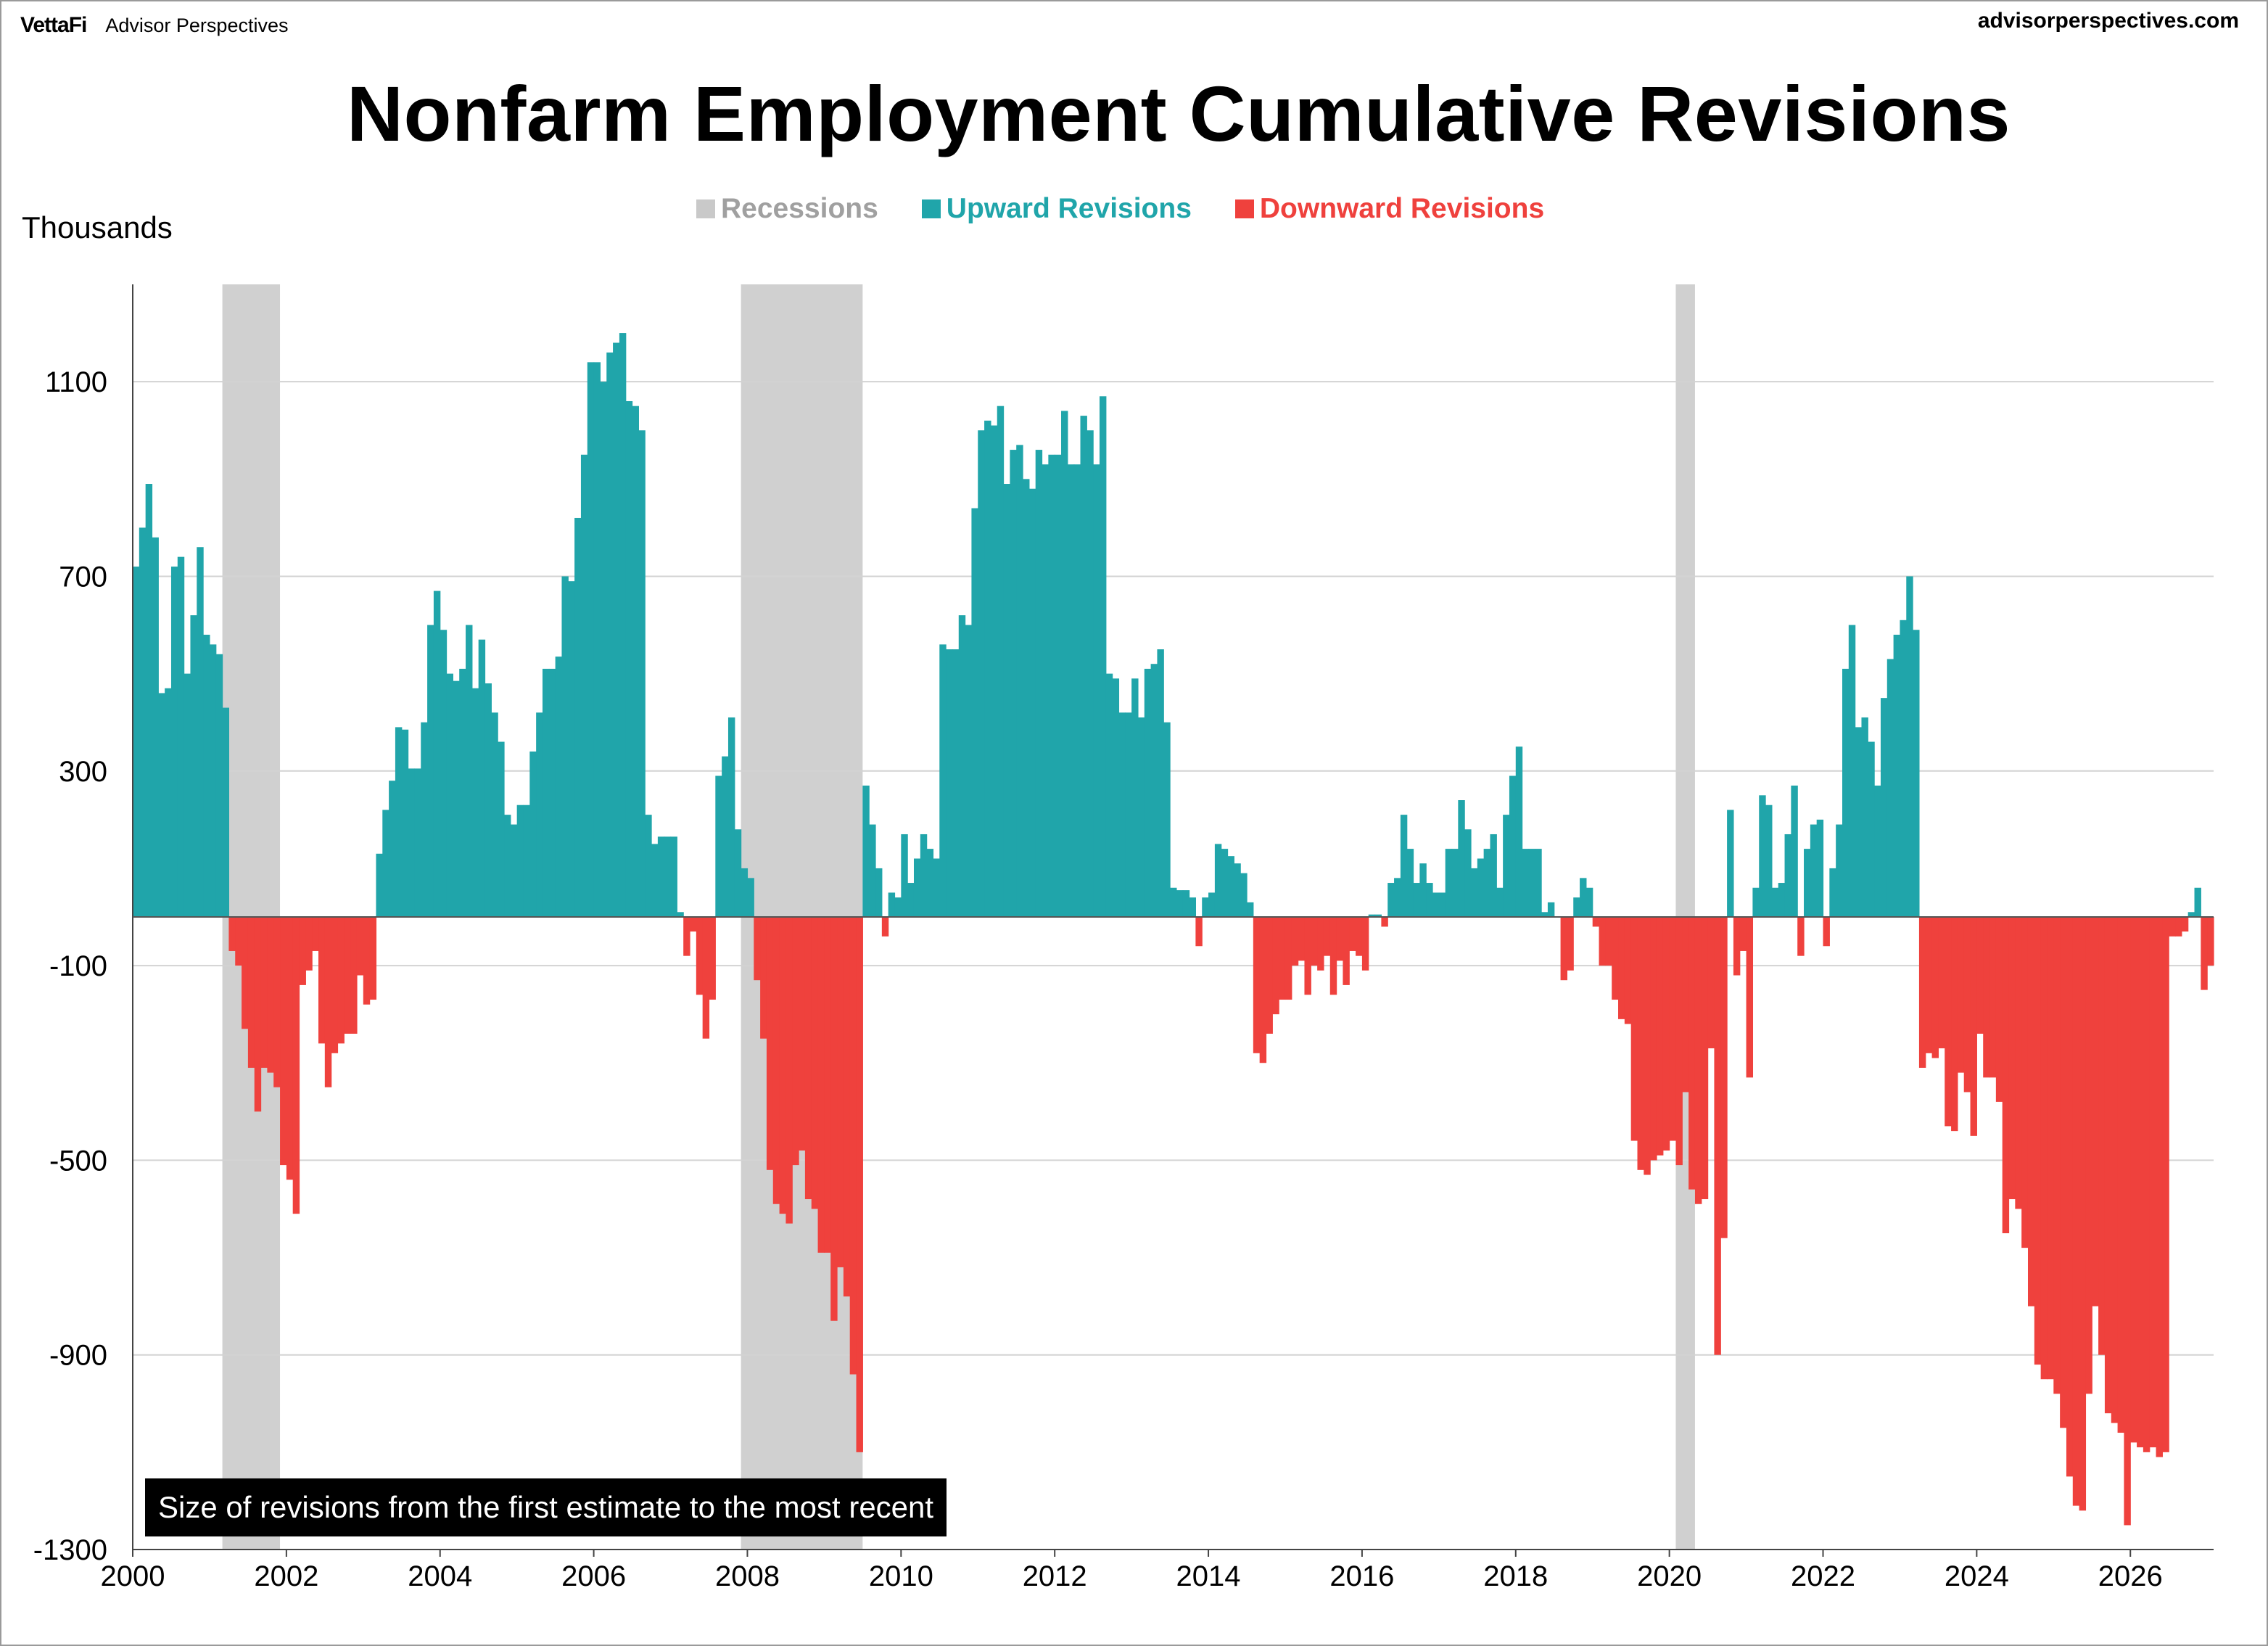  I want to click on legend-label-recessions: Recessions, so click(800, 208).